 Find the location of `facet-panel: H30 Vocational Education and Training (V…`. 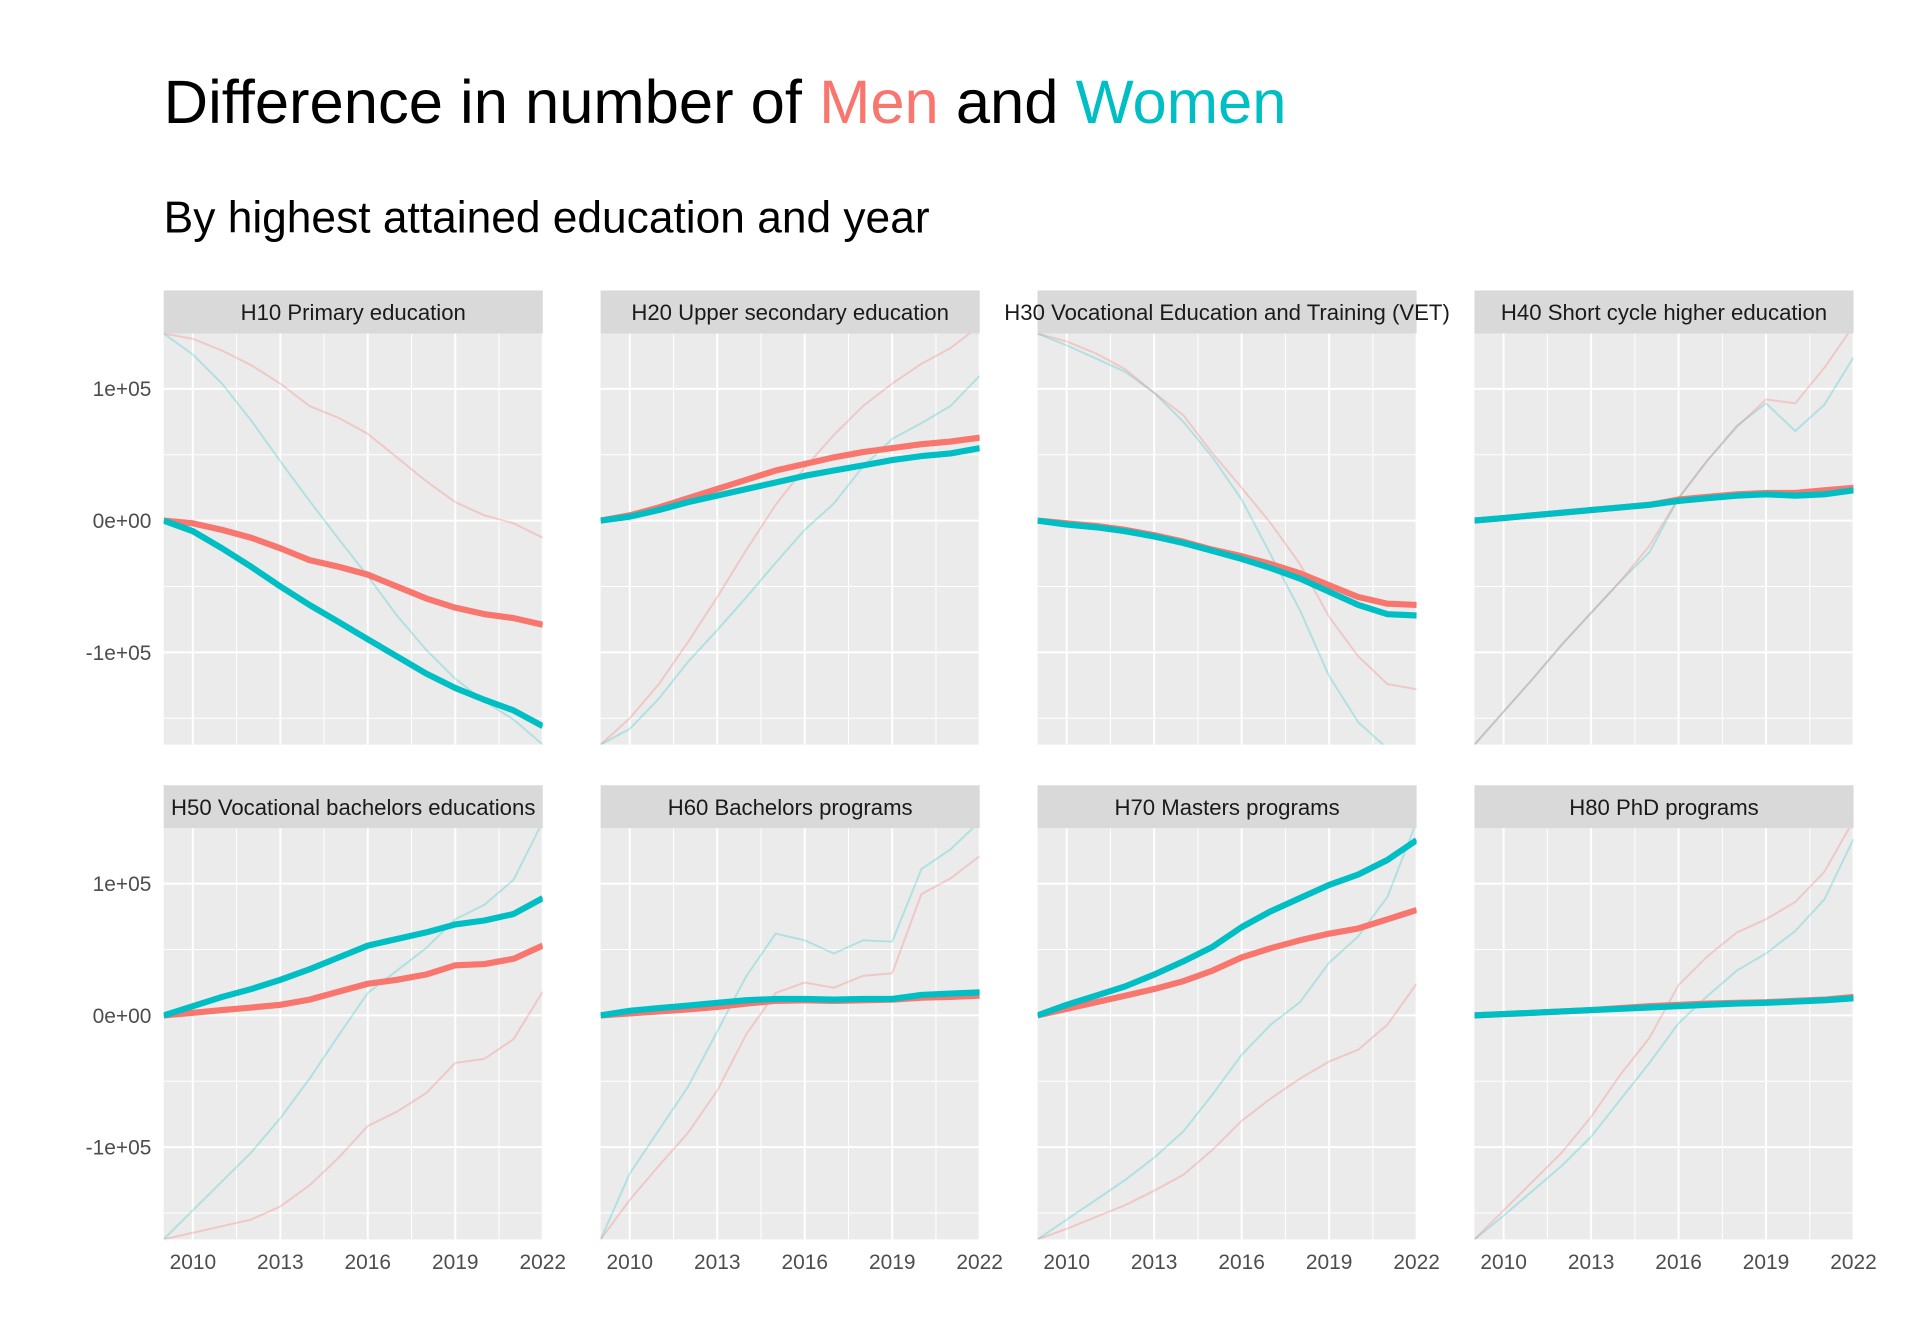

facet-panel: H30 Vocational Education and Training (V… is located at coordinates (1227, 517).